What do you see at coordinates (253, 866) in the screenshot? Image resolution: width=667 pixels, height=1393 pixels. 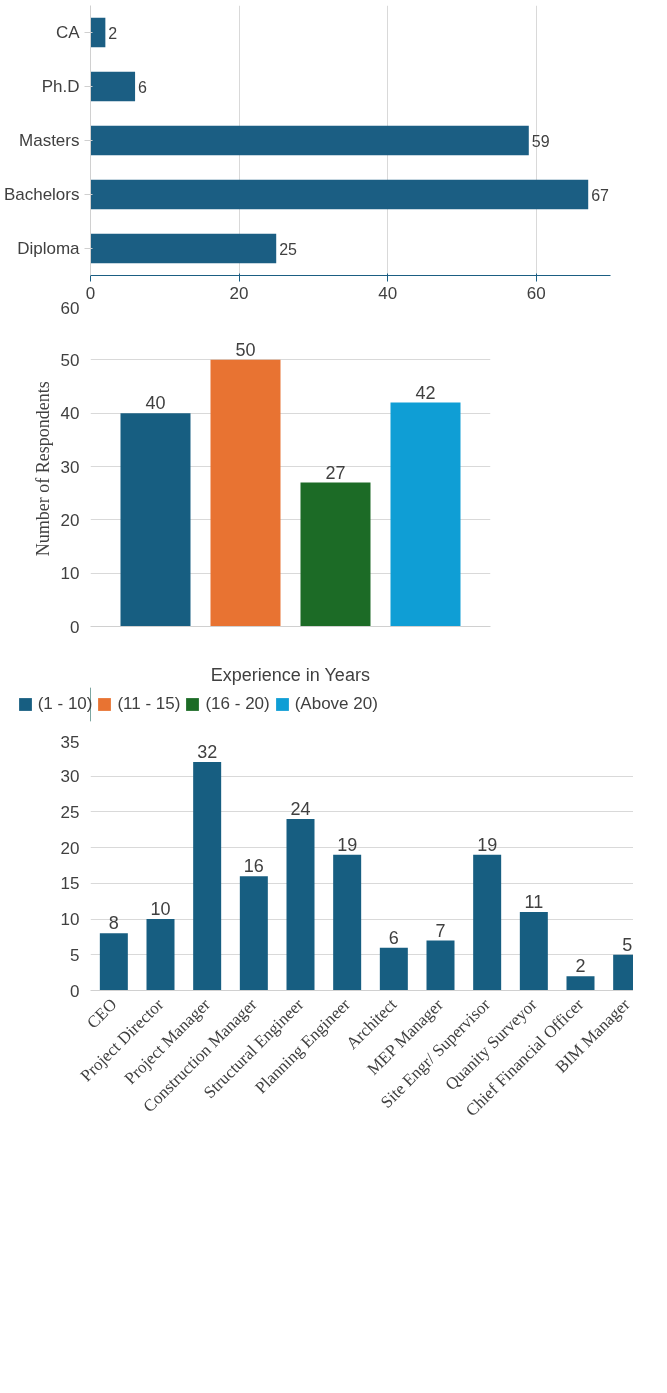 I see `data-label: 16` at bounding box center [253, 866].